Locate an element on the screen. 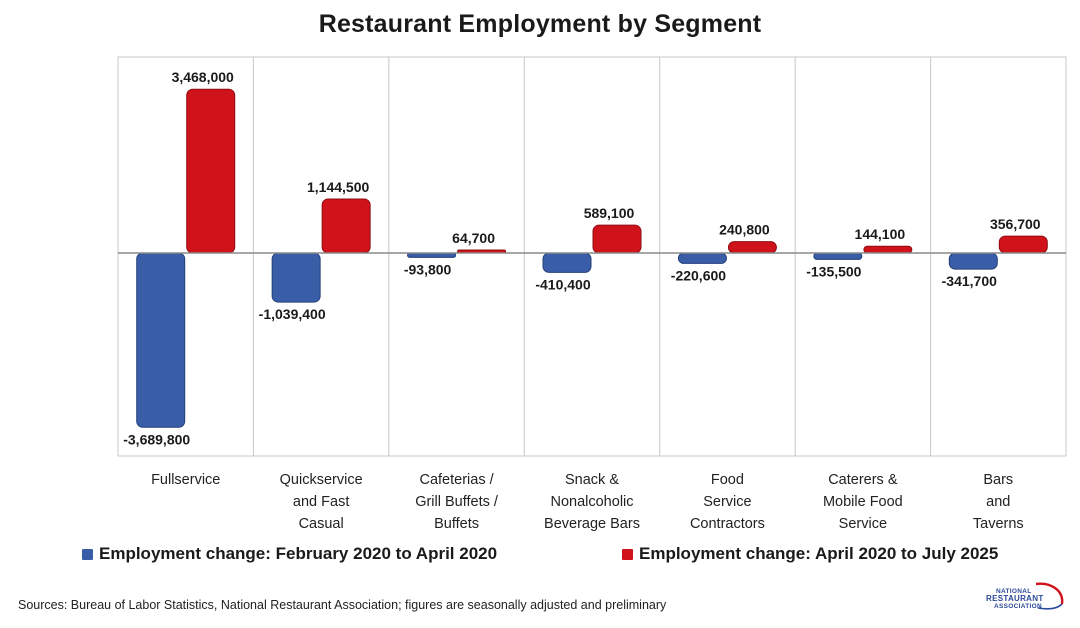  data-label: -220,600 is located at coordinates (698, 275).